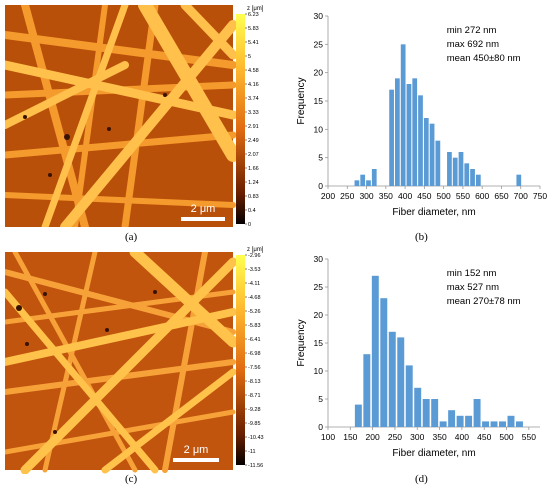 The width and height of the screenshot is (550, 487). I want to click on colorbar-c-tick-label: -9.85, so click(254, 424).